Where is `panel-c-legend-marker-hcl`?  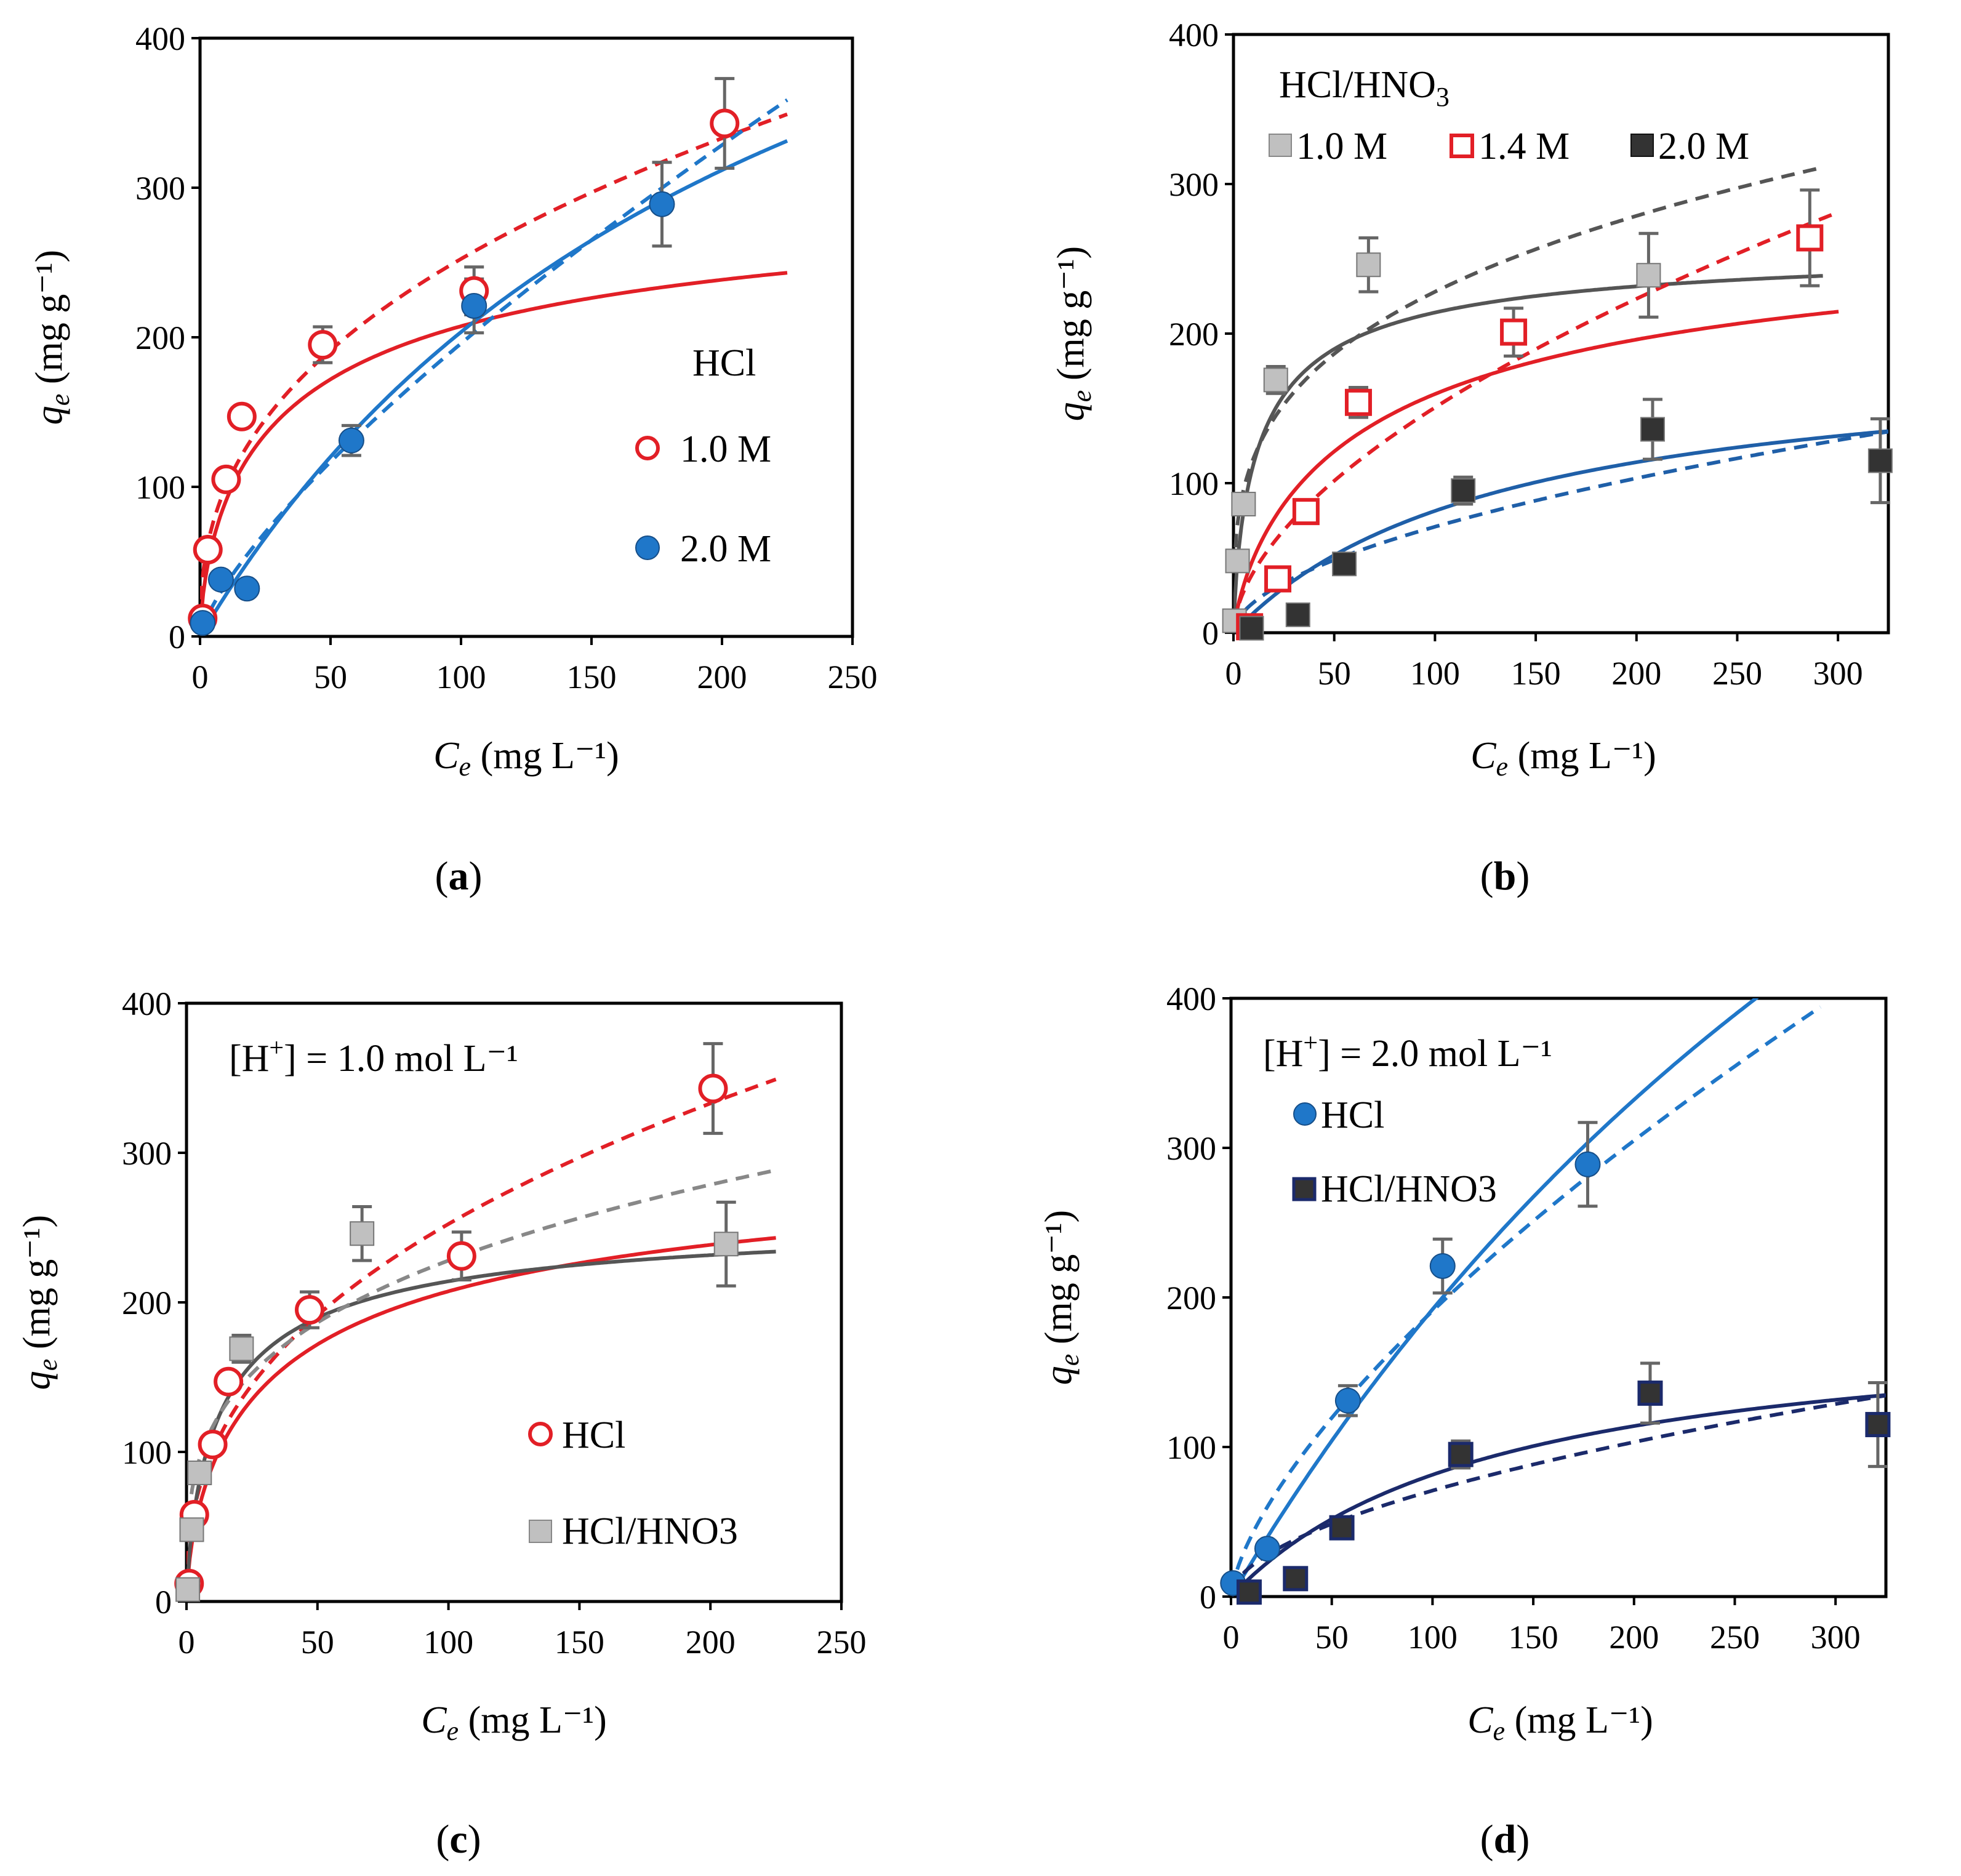 panel-c-legend-marker-hcl is located at coordinates (540, 1434).